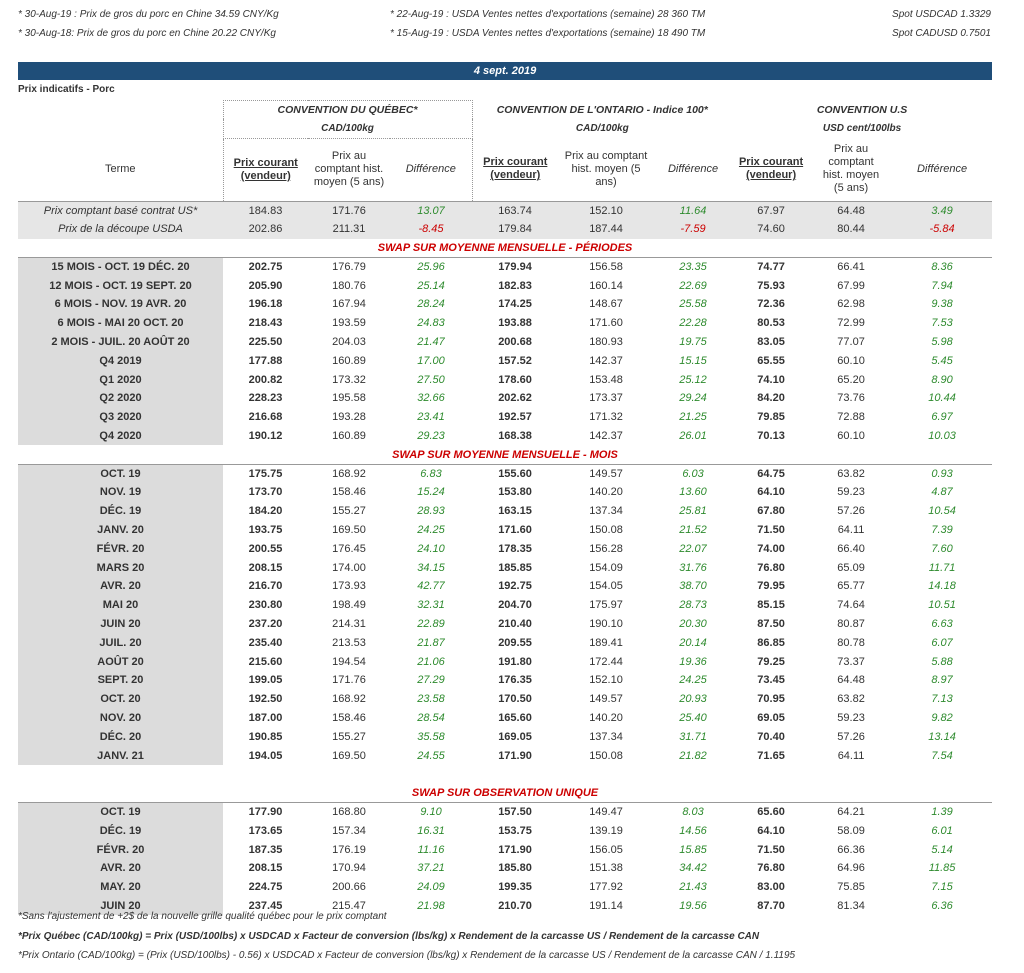 The height and width of the screenshot is (973, 1024). What do you see at coordinates (693, 548) in the screenshot?
I see `cell-value: 22.07` at bounding box center [693, 548].